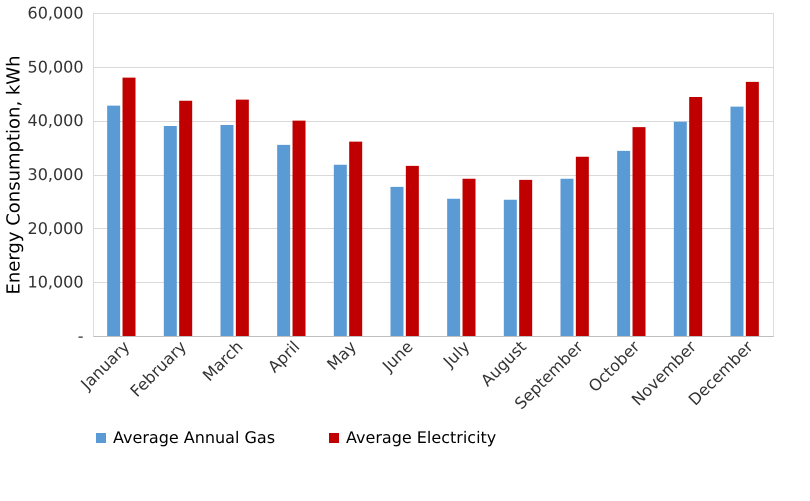 This screenshot has height=501, width=810. I want to click on legend-label: Average Annual Gas, so click(194, 437).